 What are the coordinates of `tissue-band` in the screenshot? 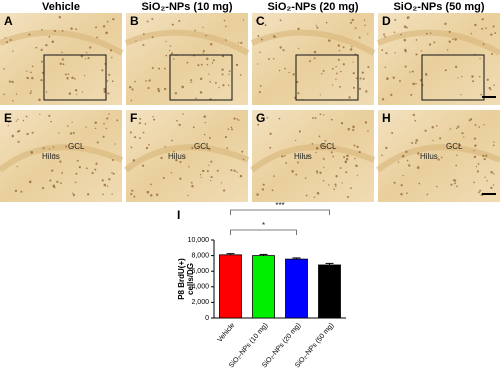 It's located at (187, 158).